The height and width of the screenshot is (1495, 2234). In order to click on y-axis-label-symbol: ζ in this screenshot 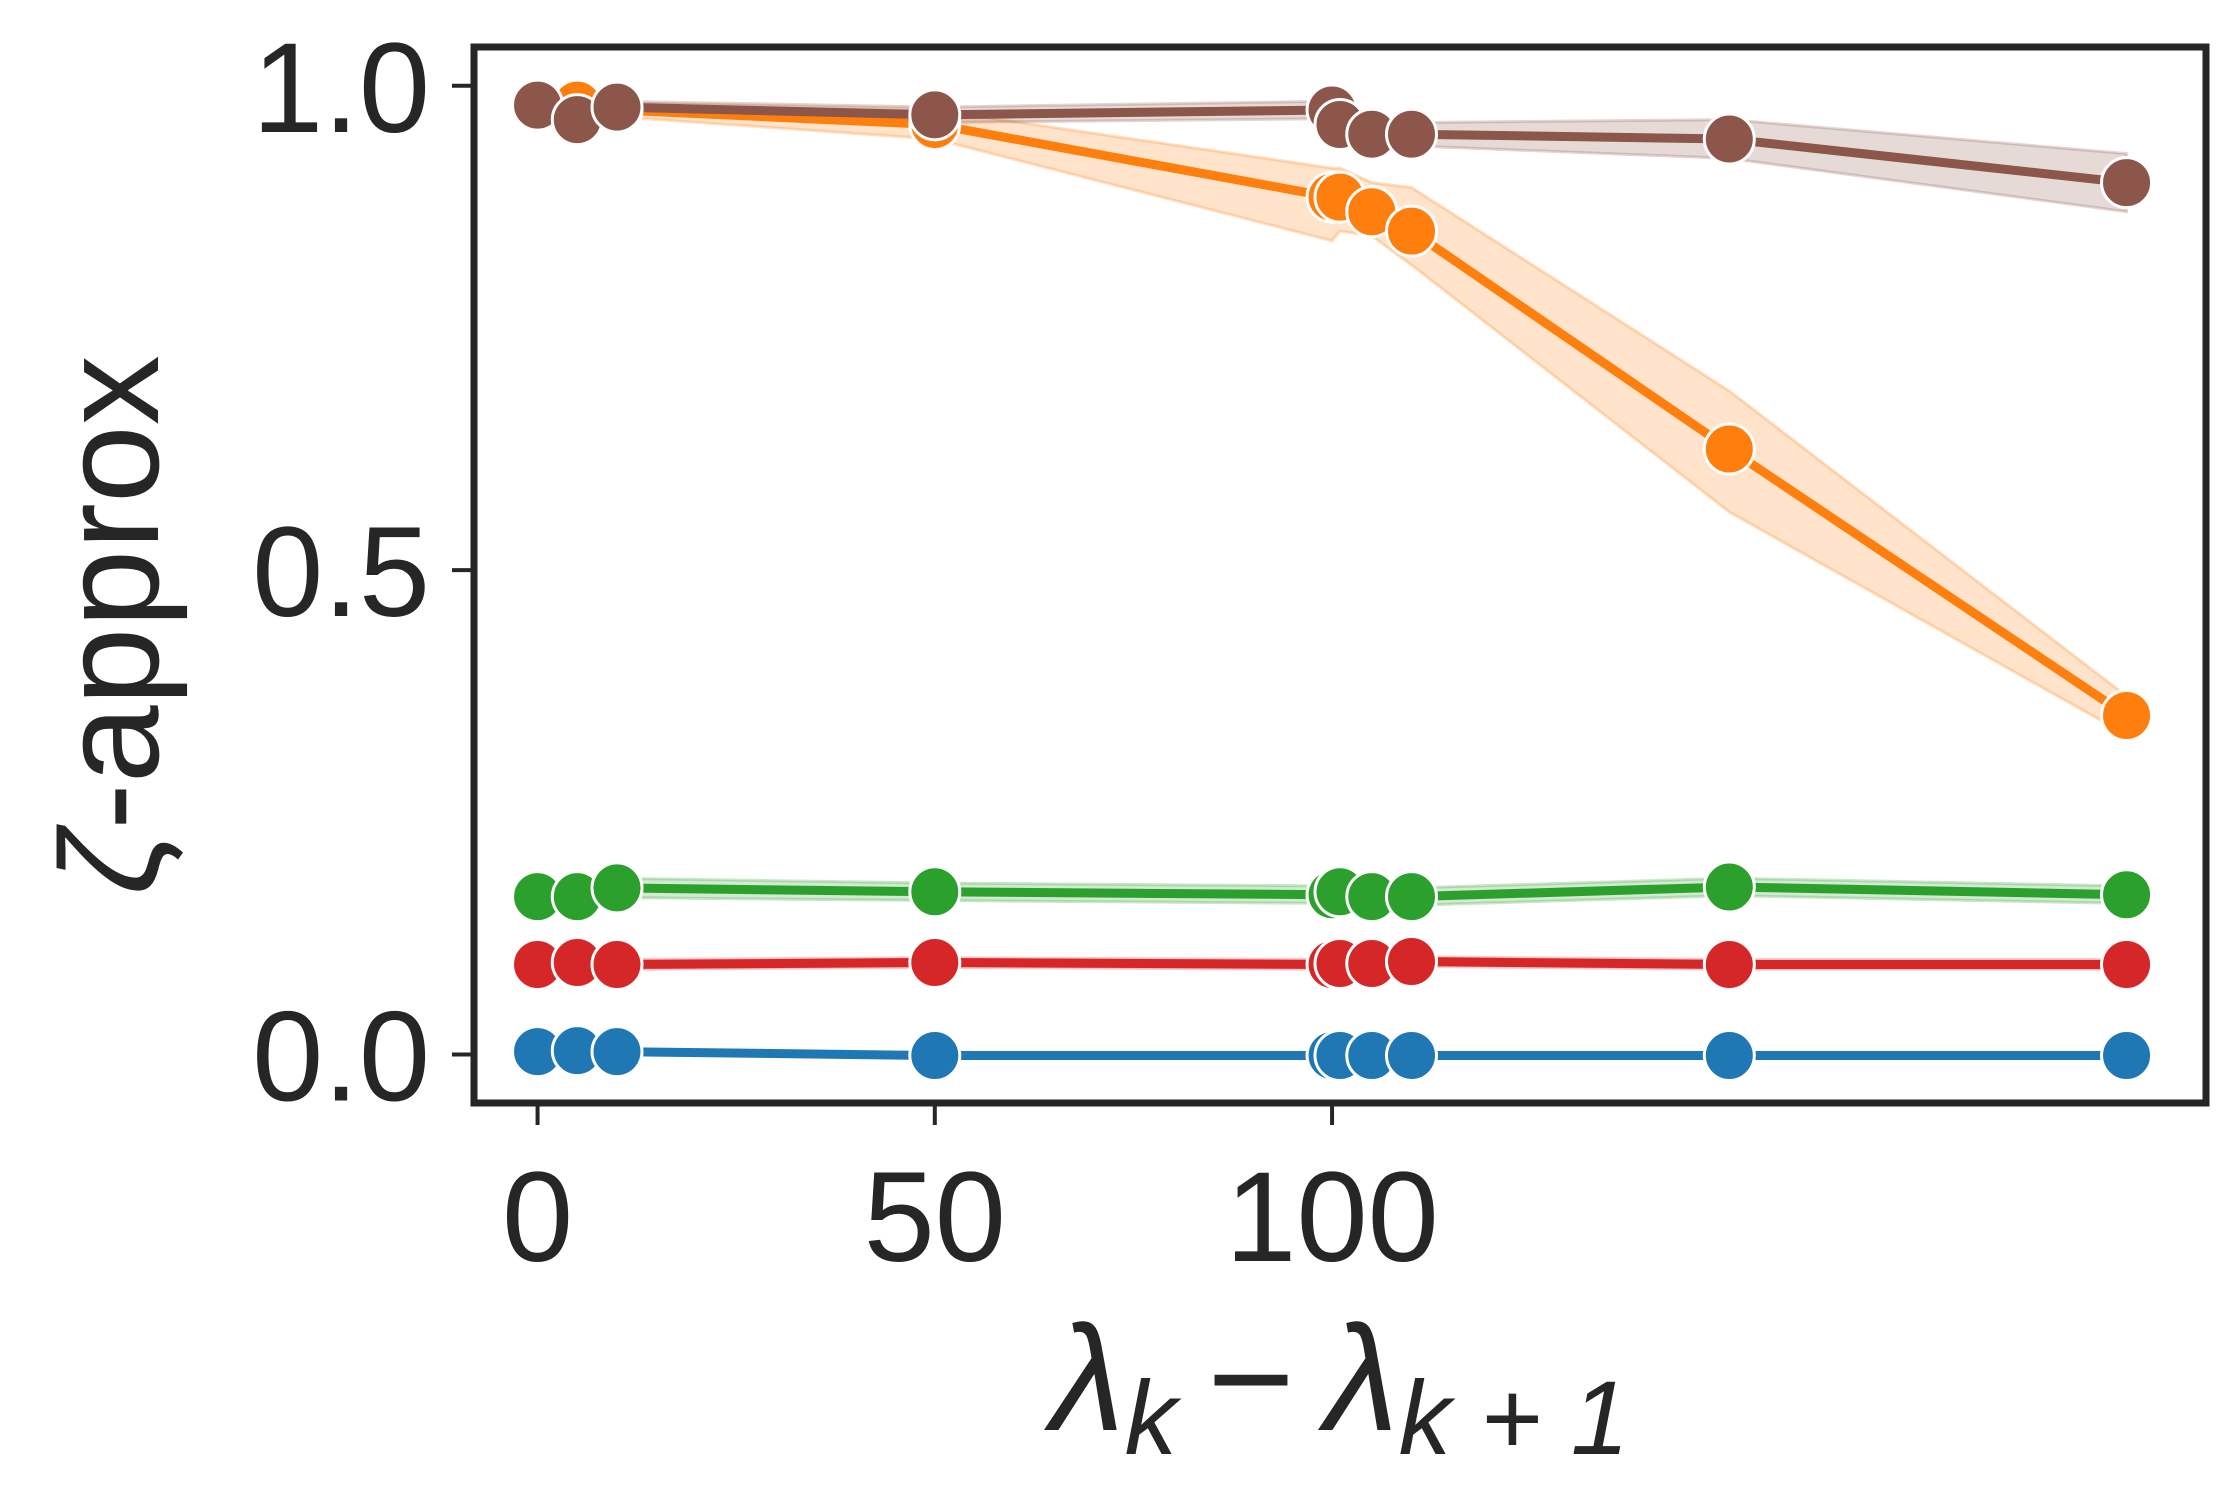, I will do `click(109, 859)`.